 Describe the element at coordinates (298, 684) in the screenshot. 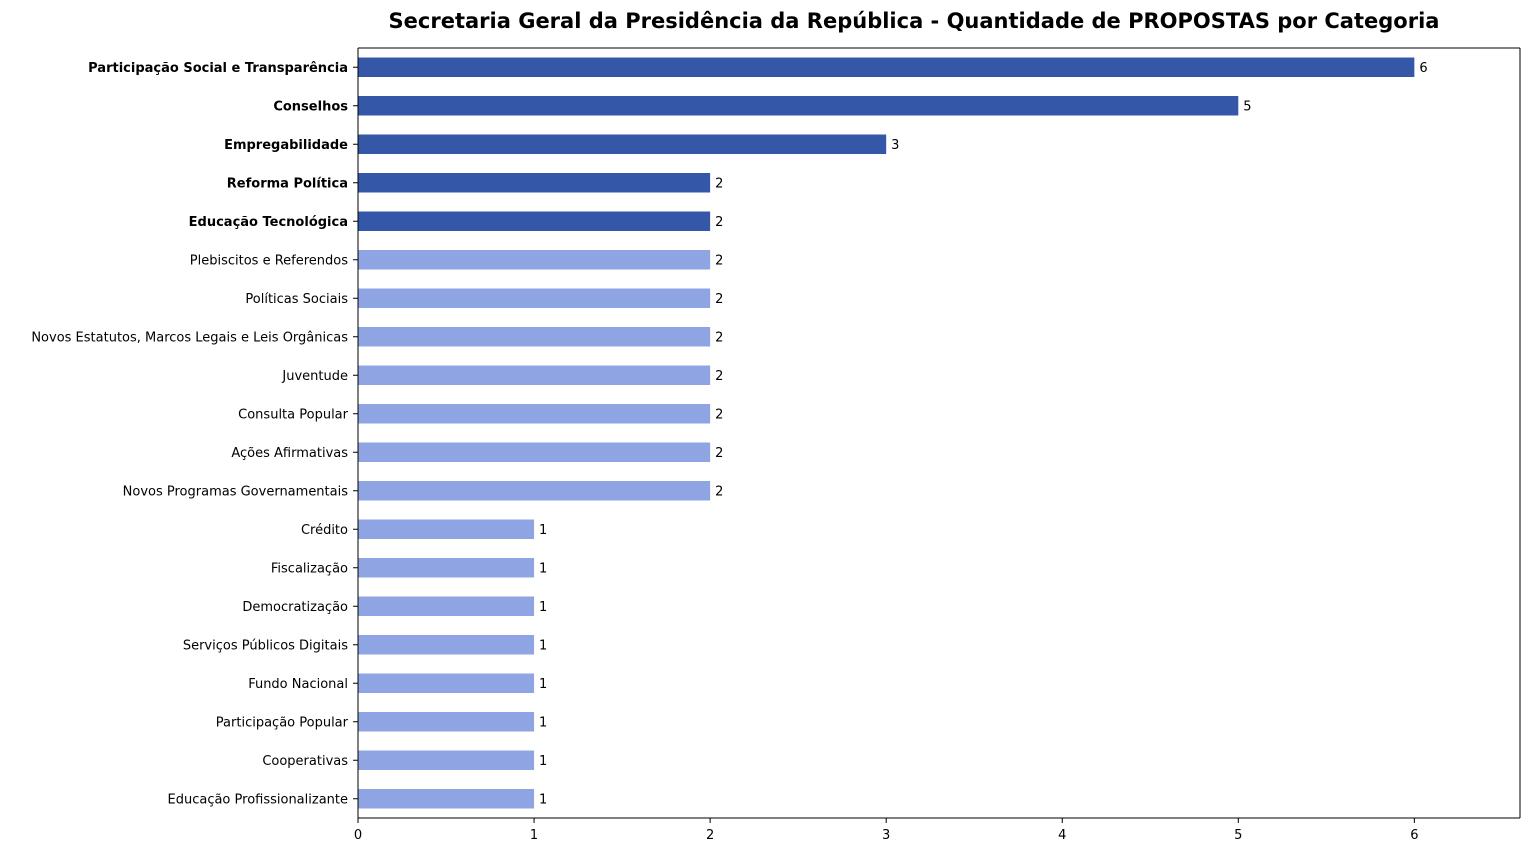

I see `category-label: Fundo Nacional` at that location.